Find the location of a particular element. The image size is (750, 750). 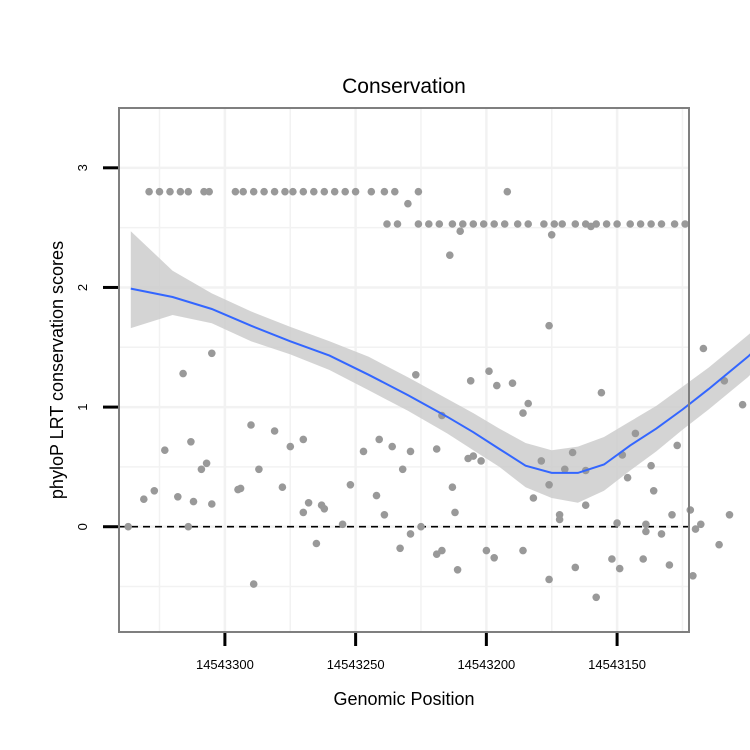

y-tick-label: 1 is located at coordinates (82, 406).